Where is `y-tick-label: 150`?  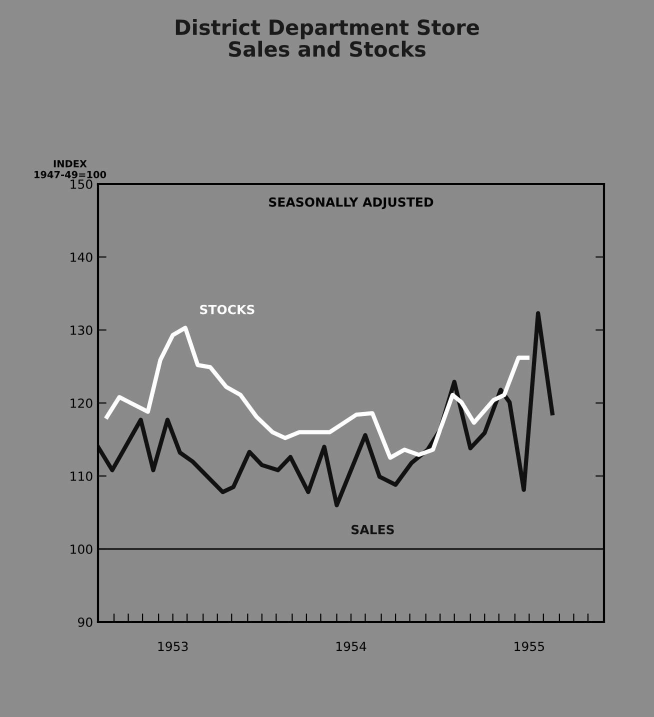
y-tick-label: 150 is located at coordinates (81, 184).